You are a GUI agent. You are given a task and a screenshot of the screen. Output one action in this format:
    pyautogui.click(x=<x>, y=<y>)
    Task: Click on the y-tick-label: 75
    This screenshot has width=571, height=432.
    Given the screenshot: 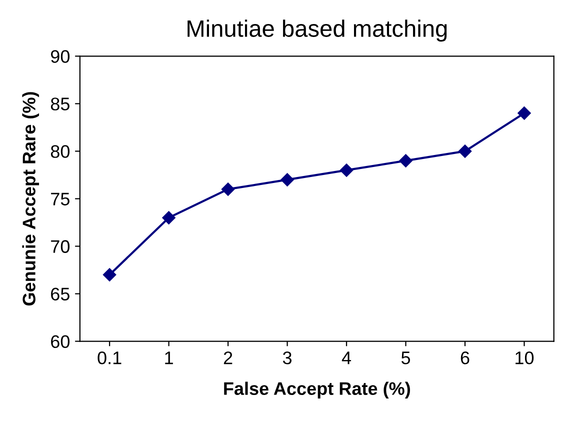 What is the action you would take?
    pyautogui.click(x=60, y=199)
    